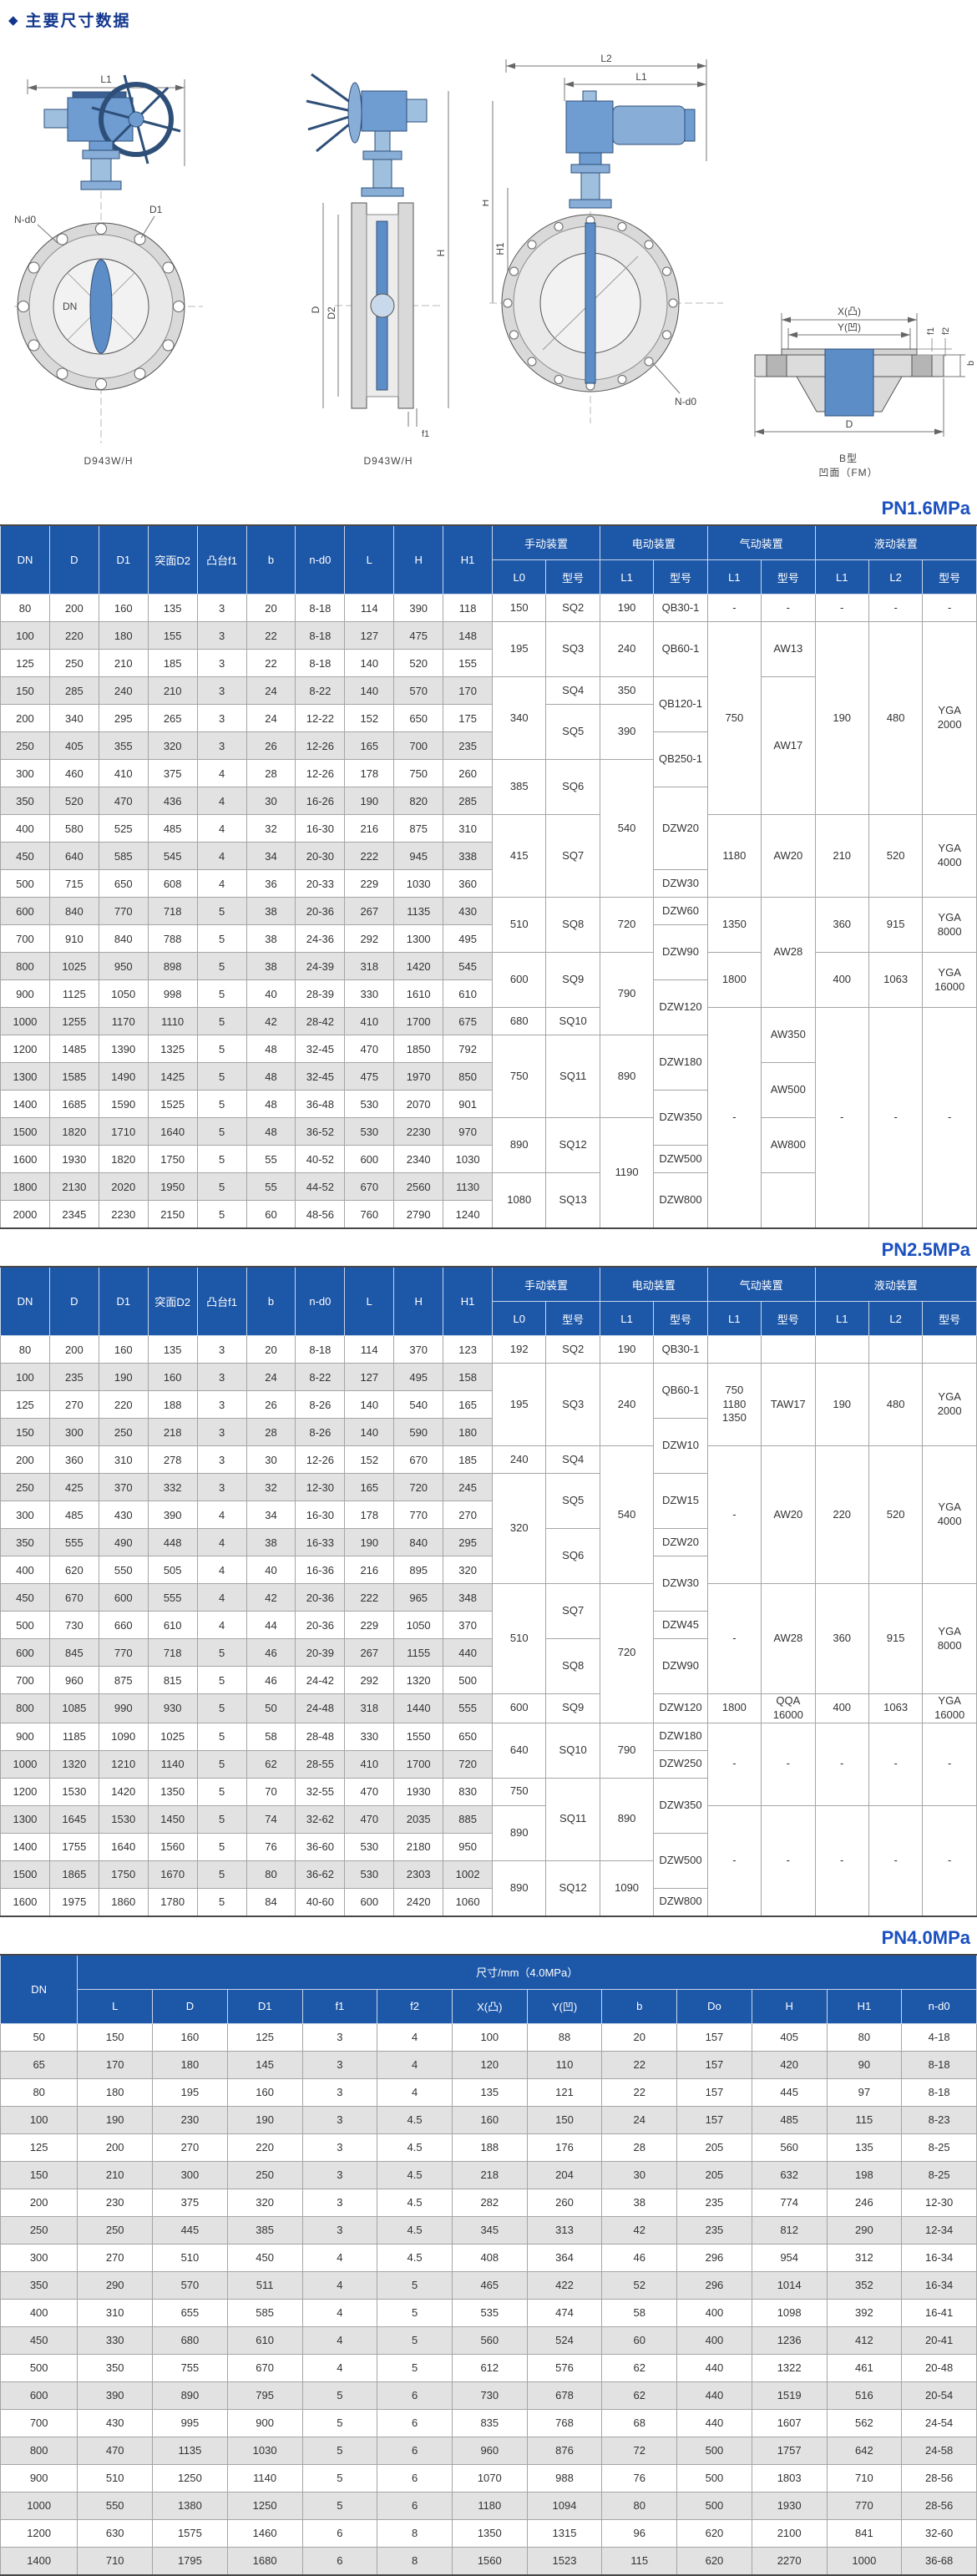  What do you see at coordinates (418, 1076) in the screenshot?
I see `dimension-cell: 1970` at bounding box center [418, 1076].